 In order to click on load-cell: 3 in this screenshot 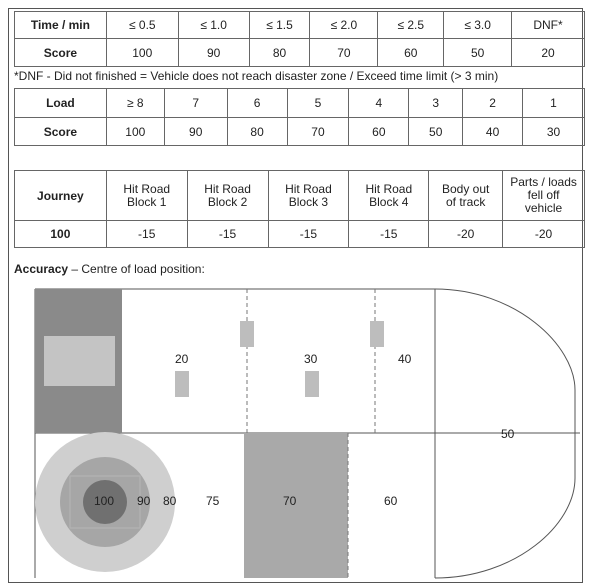, I will do `click(436, 103)`.